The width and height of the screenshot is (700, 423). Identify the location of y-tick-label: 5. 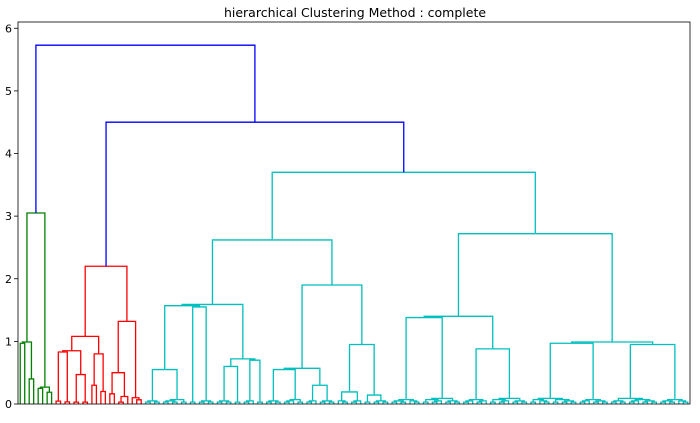
(8, 91).